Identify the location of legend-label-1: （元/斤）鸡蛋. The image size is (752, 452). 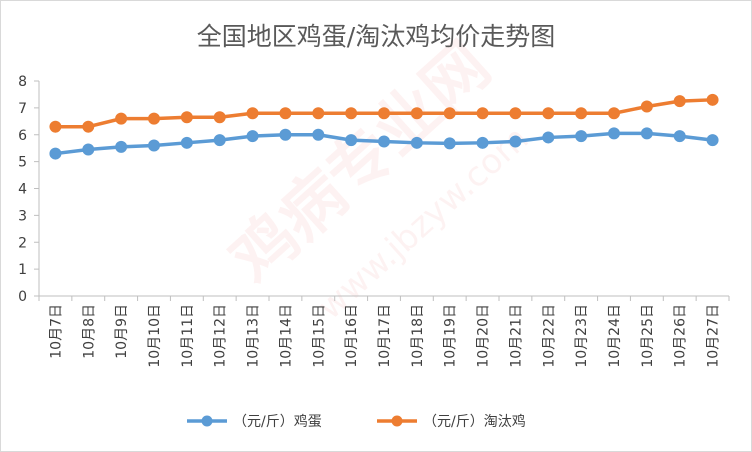
(277, 421).